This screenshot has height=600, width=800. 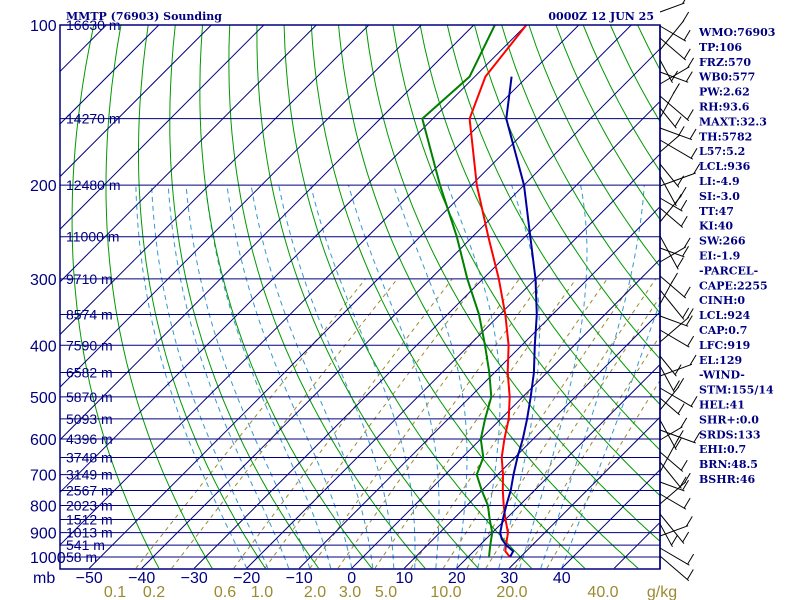 I want to click on sounding-index: EI:-1.9, so click(x=719, y=256).